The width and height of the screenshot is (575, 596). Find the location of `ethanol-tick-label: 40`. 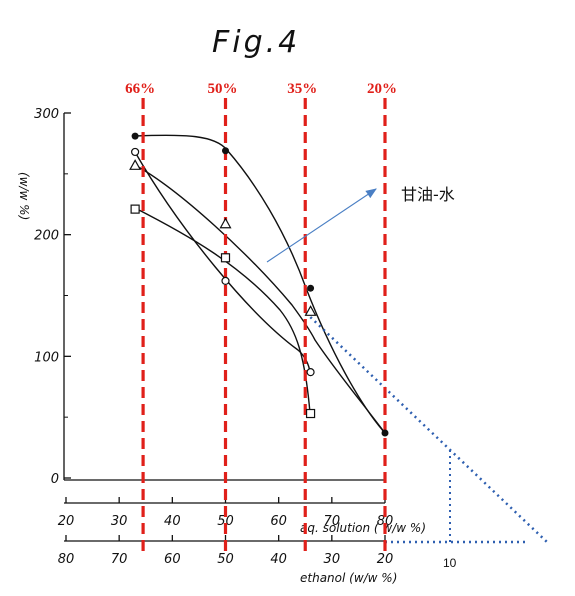

ethanol-tick-label: 40 is located at coordinates (278, 559).